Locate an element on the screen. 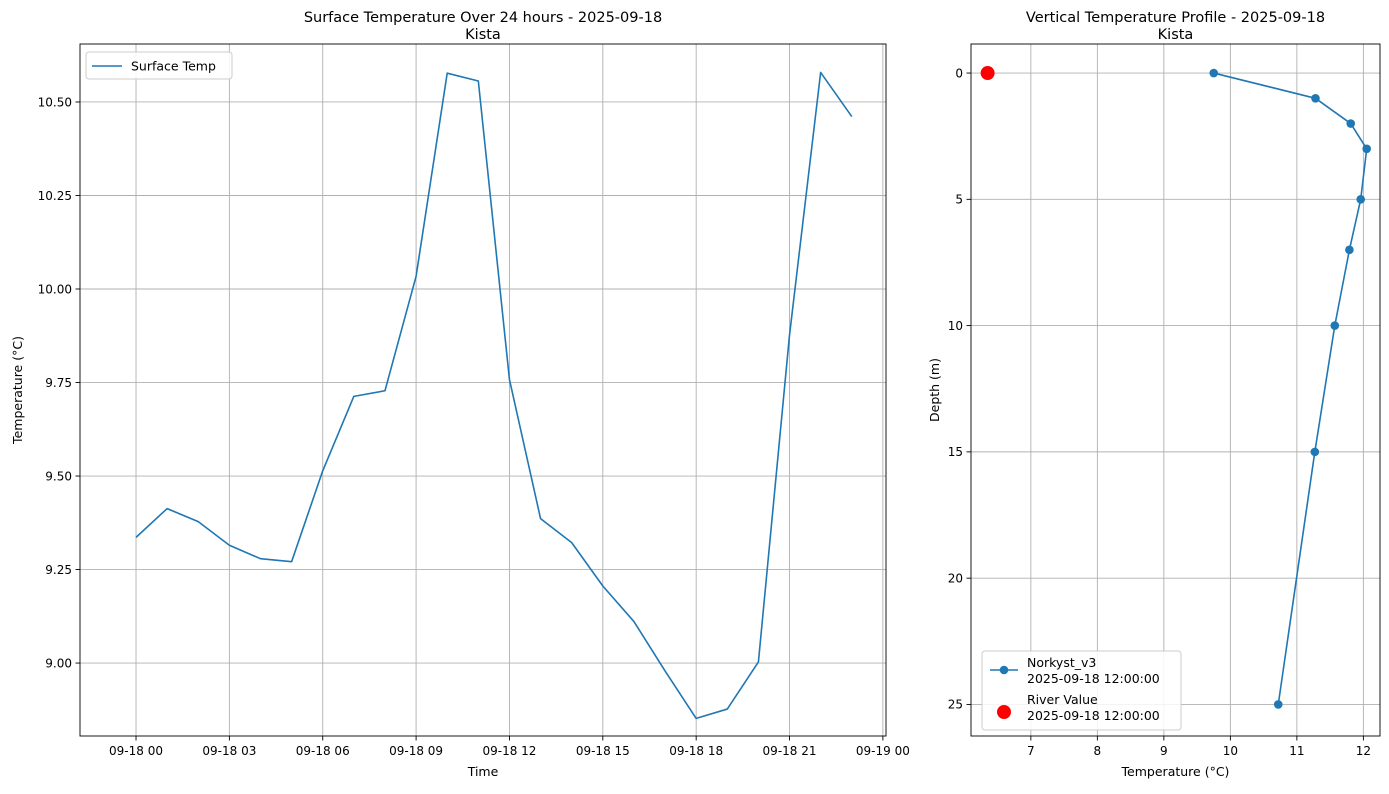 This screenshot has height=794, width=1389. x-tick-label: 09-18 03 is located at coordinates (229, 751).